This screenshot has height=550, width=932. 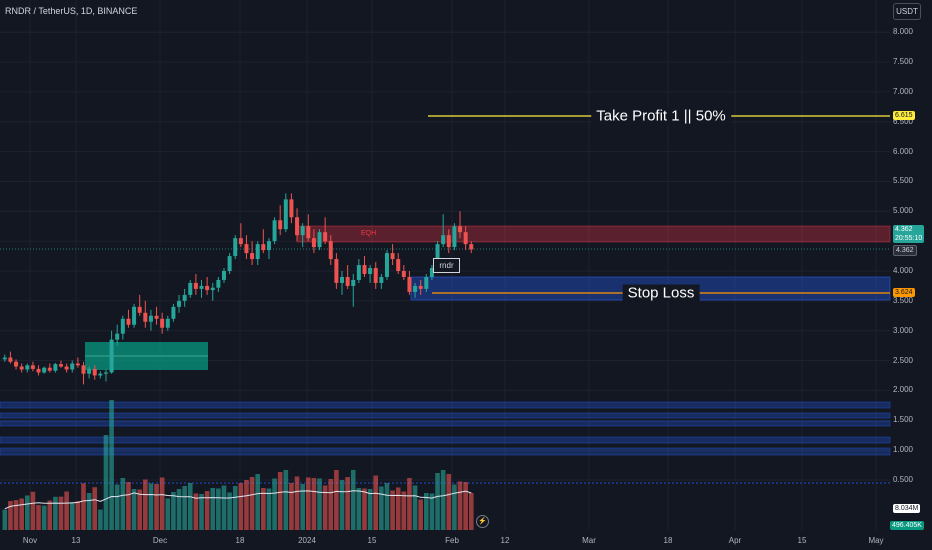 What do you see at coordinates (902, 270) in the screenshot?
I see `price-tick-label: 4.000` at bounding box center [902, 270].